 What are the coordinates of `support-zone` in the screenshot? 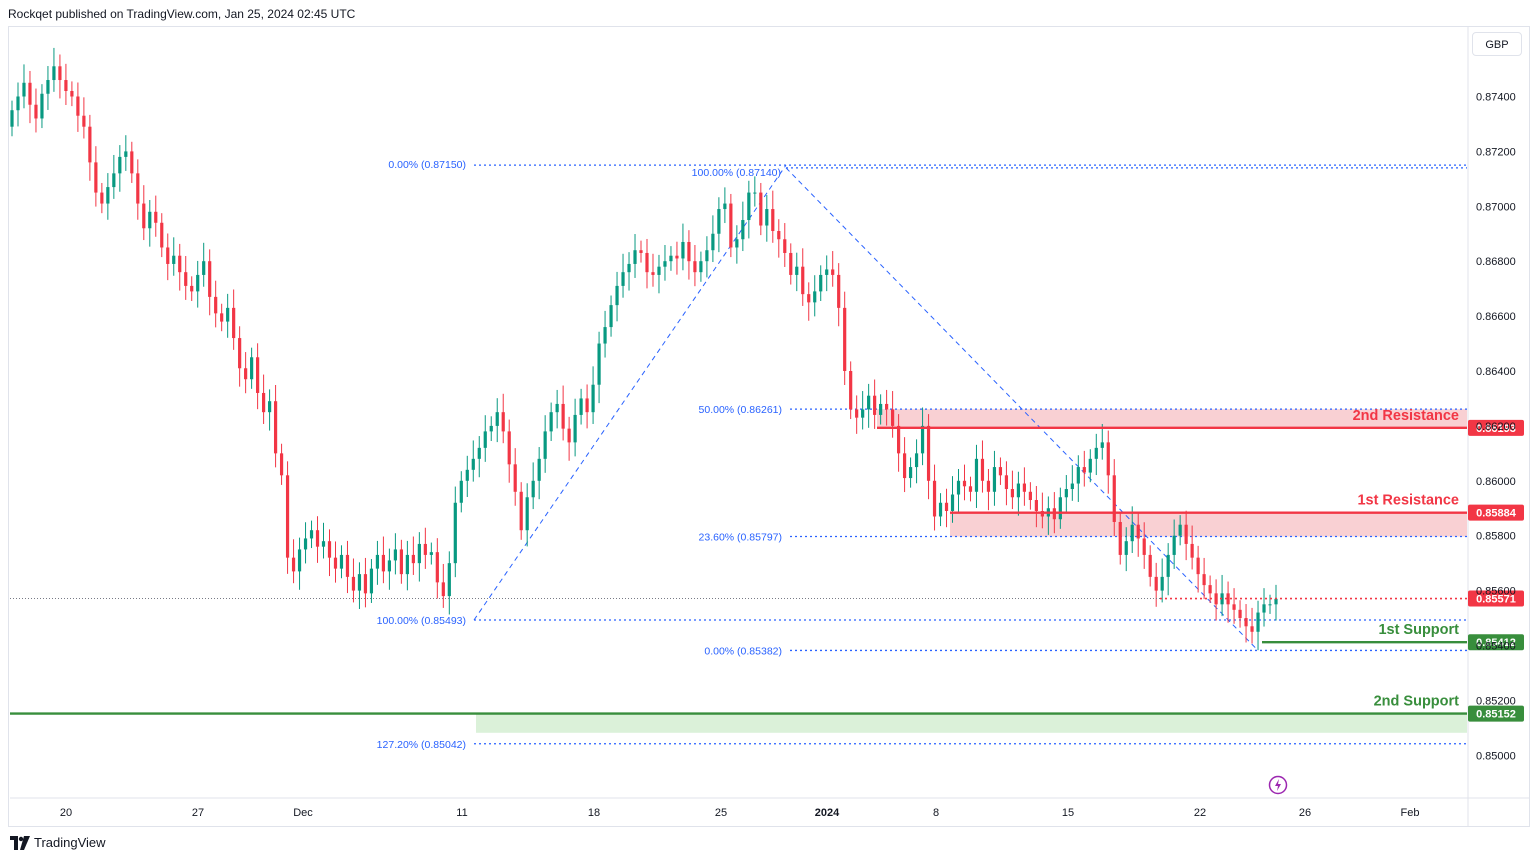 It's located at (971, 723).